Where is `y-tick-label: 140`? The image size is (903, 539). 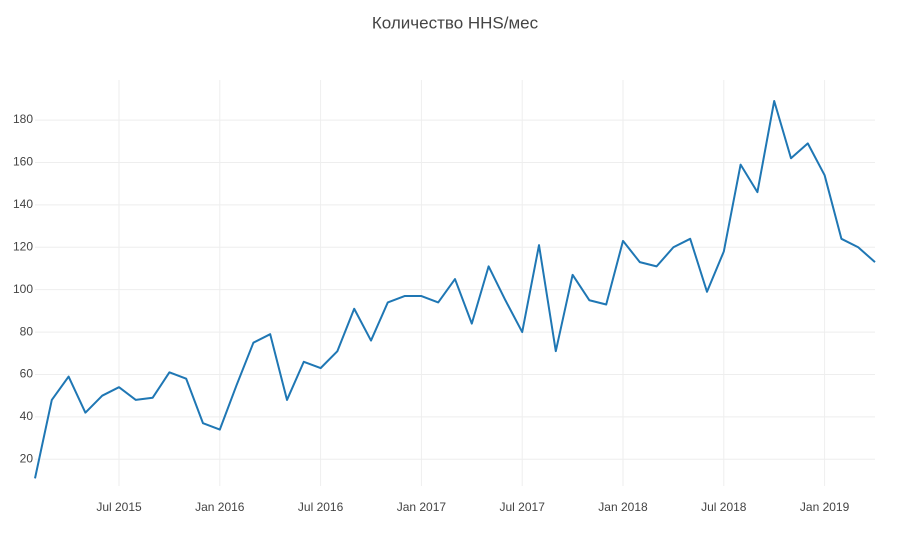 y-tick-label: 140 is located at coordinates (23, 204).